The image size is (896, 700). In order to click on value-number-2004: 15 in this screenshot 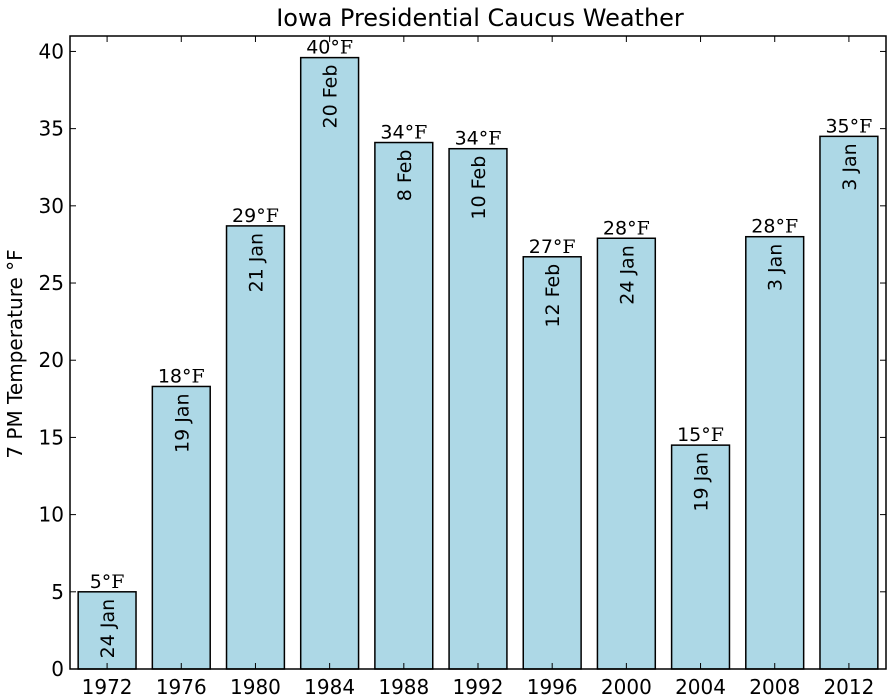, I will do `click(689, 435)`.